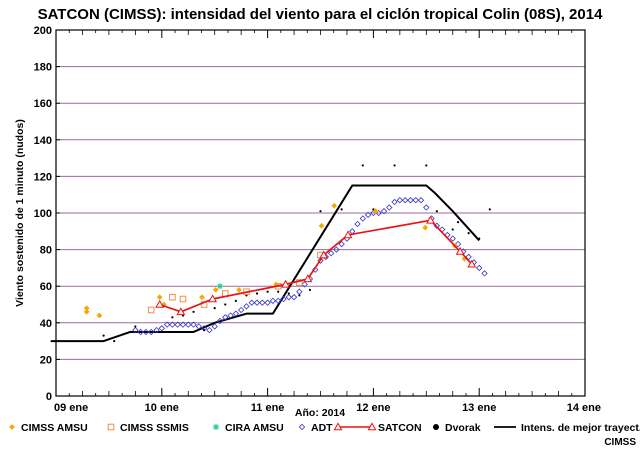  Describe the element at coordinates (254, 428) in the screenshot. I see `legend-label: CIRA AMSU` at that location.